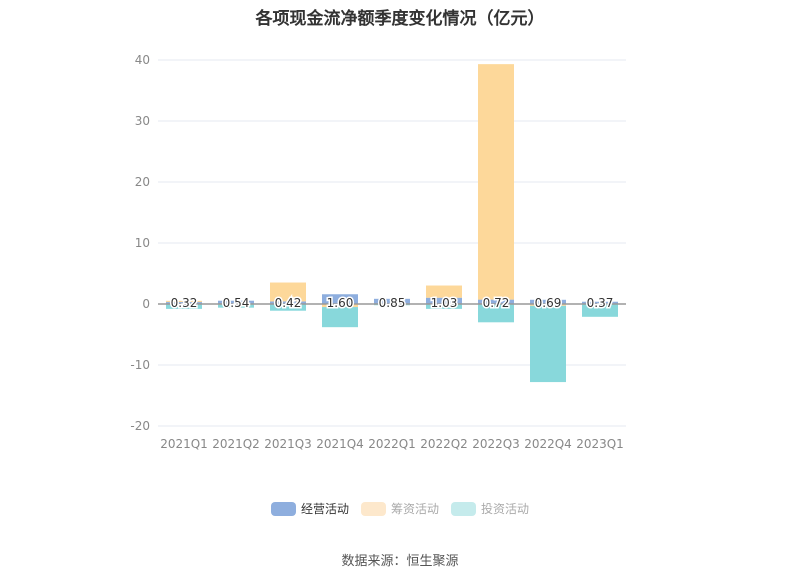 The height and width of the screenshot is (578, 800). I want to click on chart-title: 各项现金流净额季度变化情况（亿元）, so click(400, 19).